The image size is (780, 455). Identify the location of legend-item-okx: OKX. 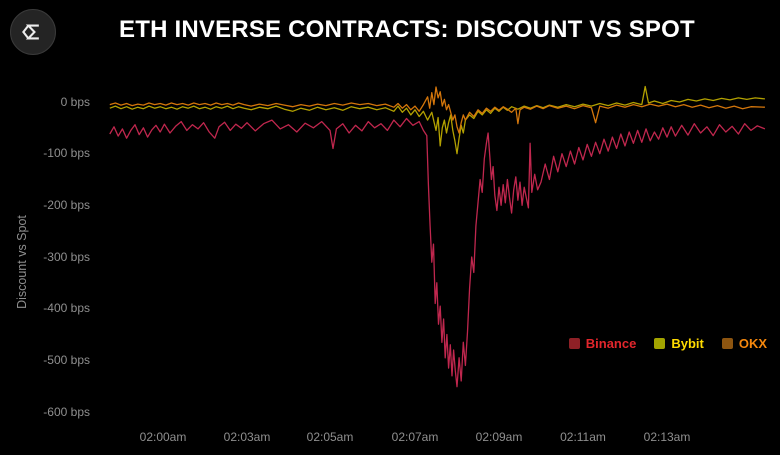
(744, 343).